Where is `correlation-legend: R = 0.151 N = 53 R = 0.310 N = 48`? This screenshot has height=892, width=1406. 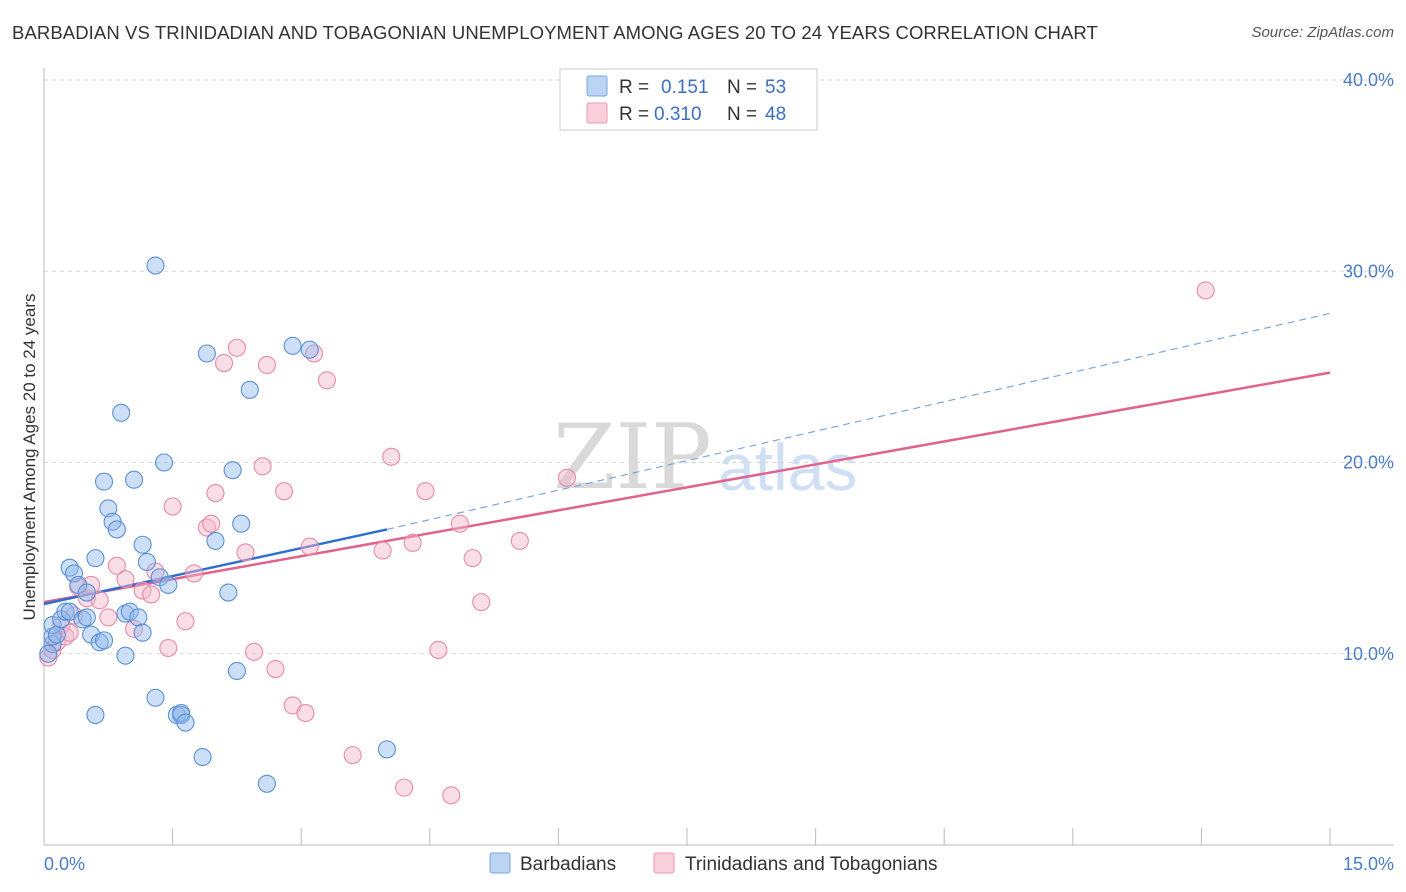
correlation-legend: R = 0.151 N = 53 R = 0.310 N = 48 is located at coordinates (688, 99).